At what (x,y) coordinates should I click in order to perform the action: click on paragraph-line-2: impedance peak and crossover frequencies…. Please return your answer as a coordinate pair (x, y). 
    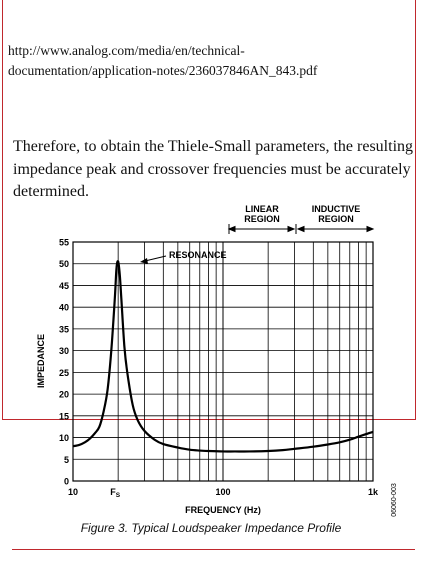
    Looking at the image, I should click on (212, 169).